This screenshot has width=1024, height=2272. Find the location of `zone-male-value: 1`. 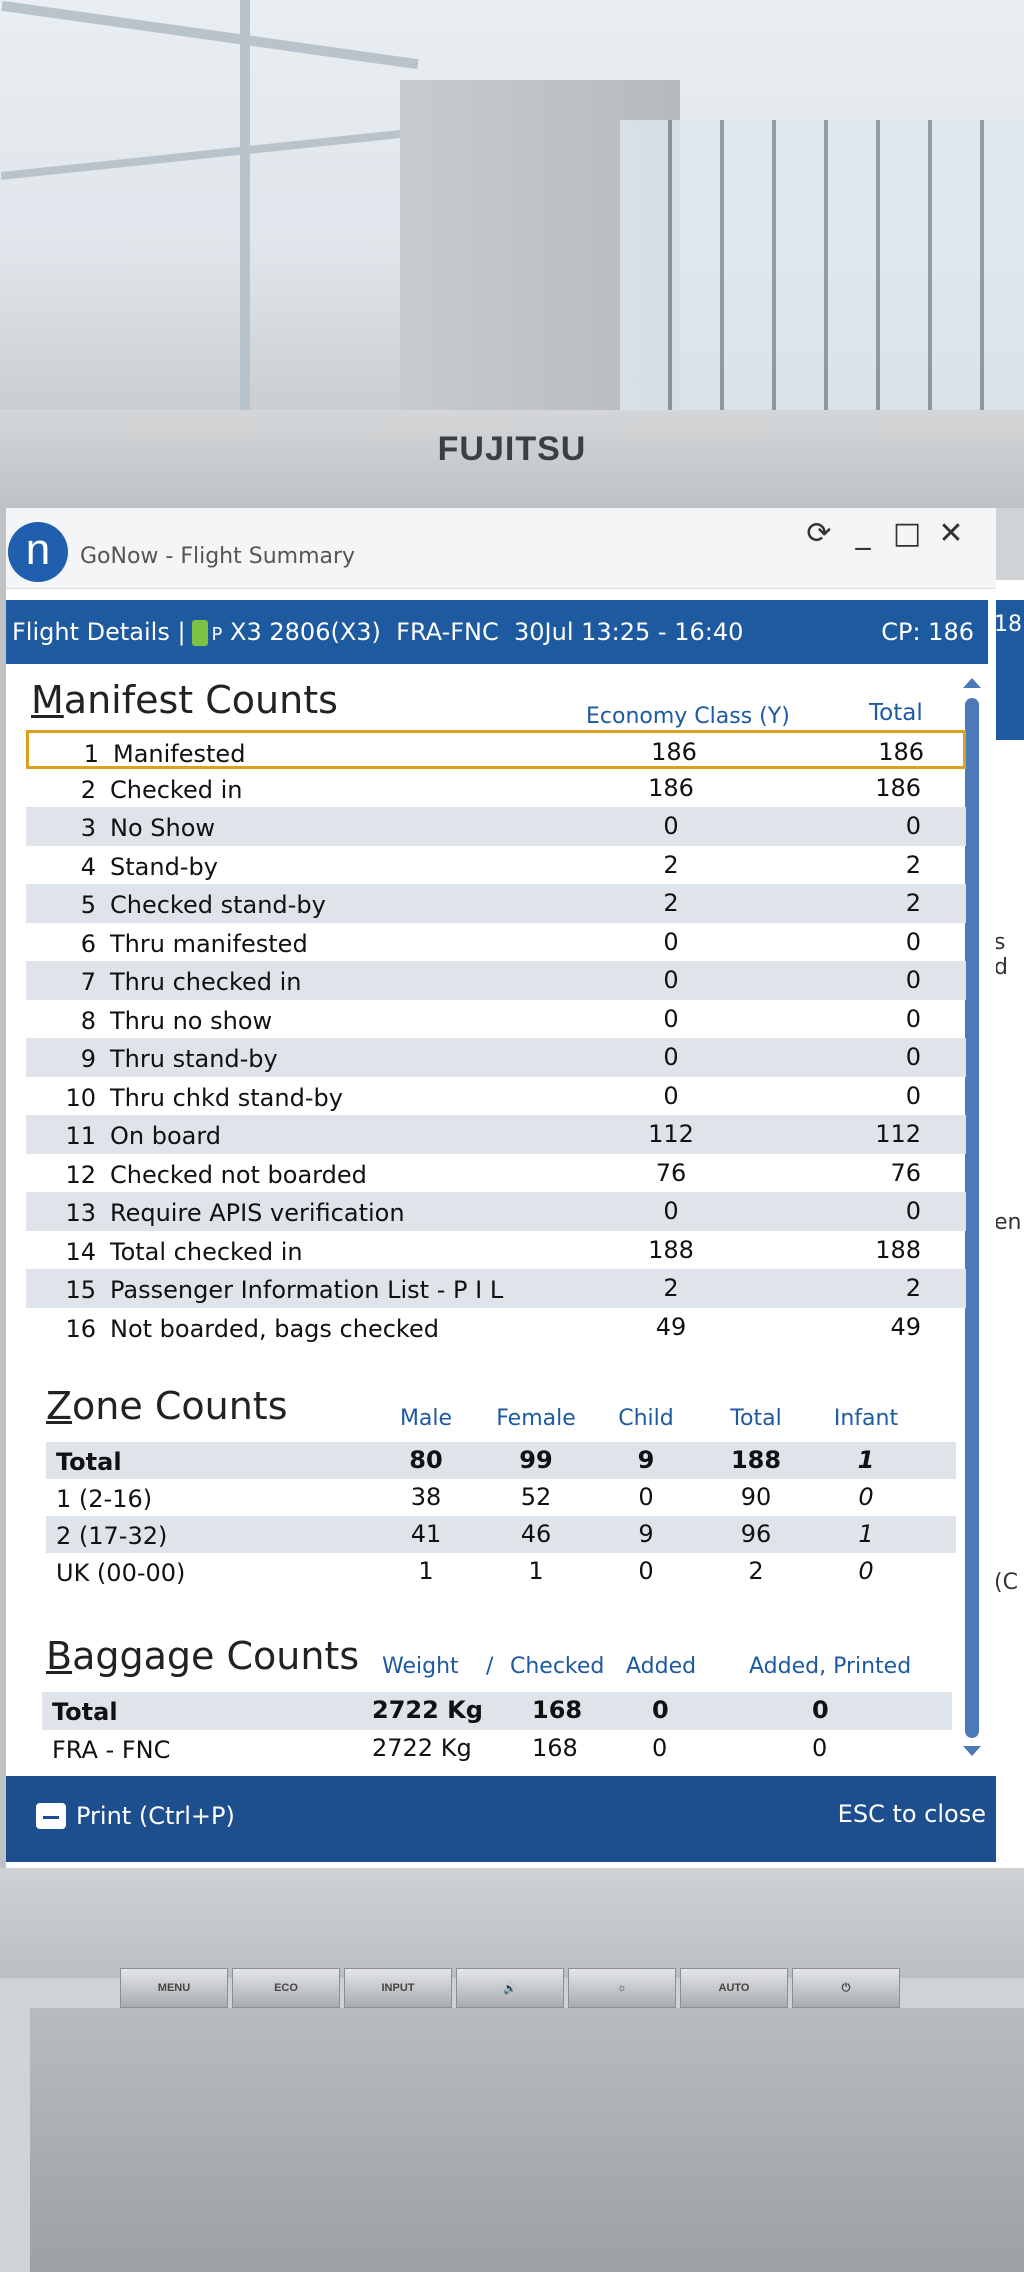

zone-male-value: 1 is located at coordinates (426, 1571).